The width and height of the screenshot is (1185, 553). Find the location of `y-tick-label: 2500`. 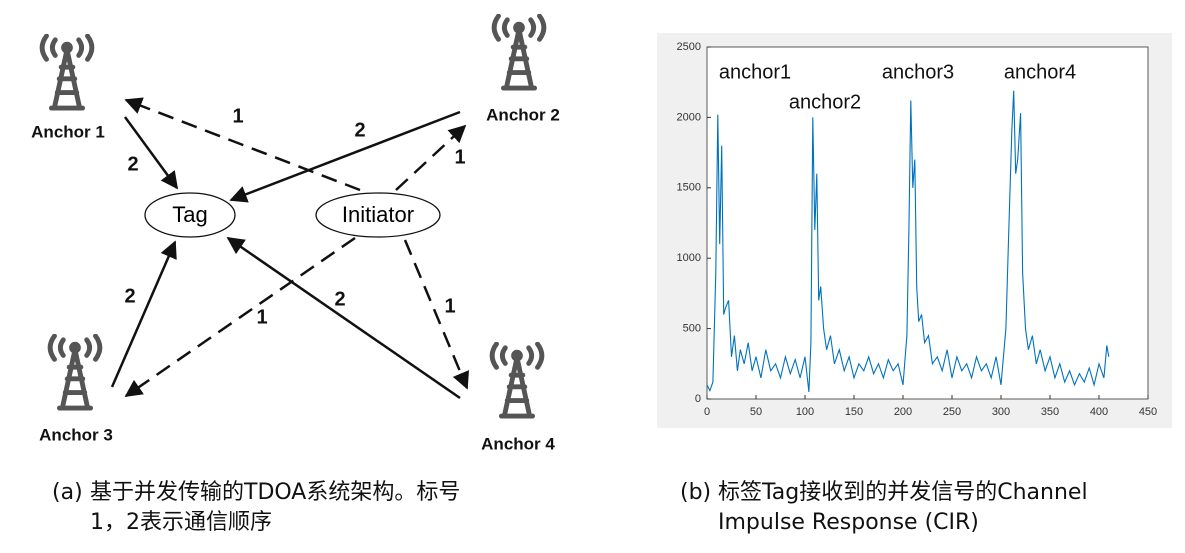

y-tick-label: 2500 is located at coordinates (689, 47).